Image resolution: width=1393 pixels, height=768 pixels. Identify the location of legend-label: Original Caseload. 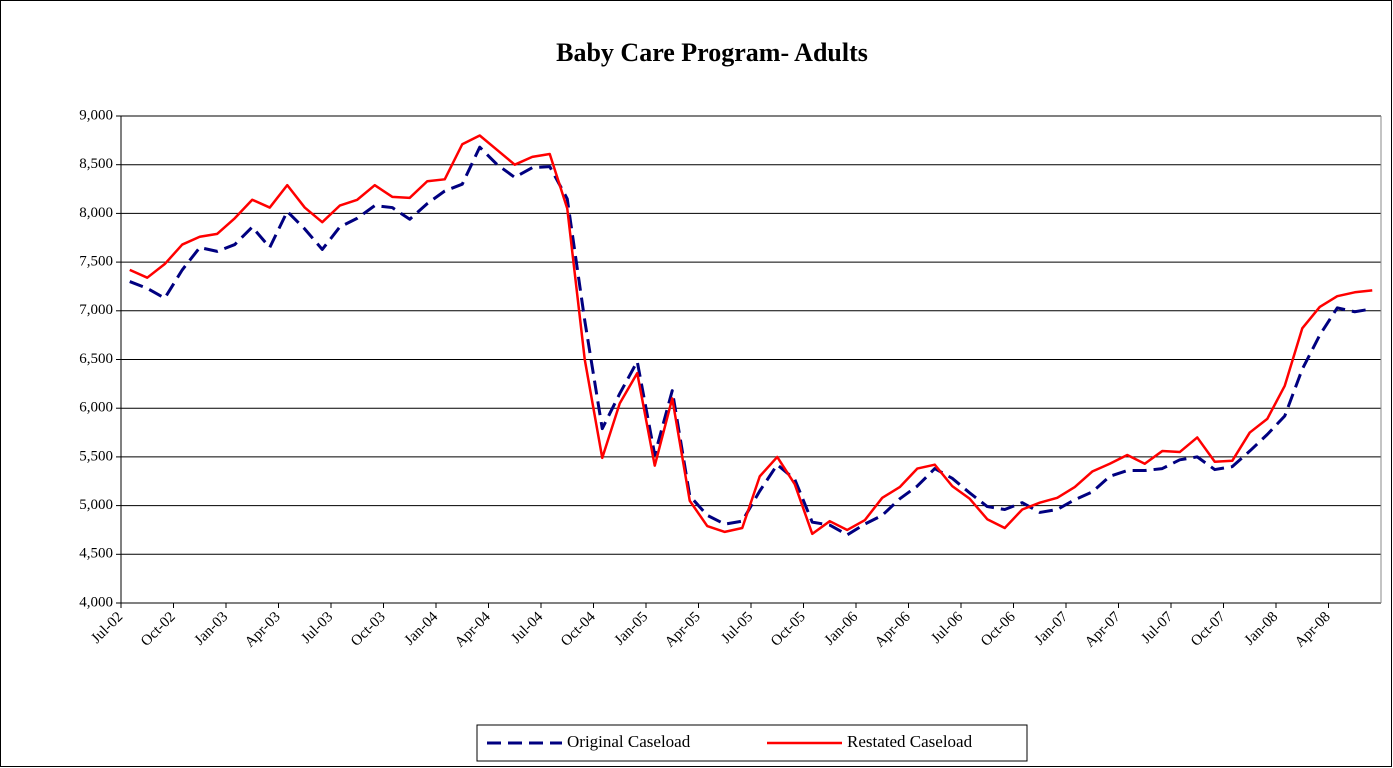
(629, 741).